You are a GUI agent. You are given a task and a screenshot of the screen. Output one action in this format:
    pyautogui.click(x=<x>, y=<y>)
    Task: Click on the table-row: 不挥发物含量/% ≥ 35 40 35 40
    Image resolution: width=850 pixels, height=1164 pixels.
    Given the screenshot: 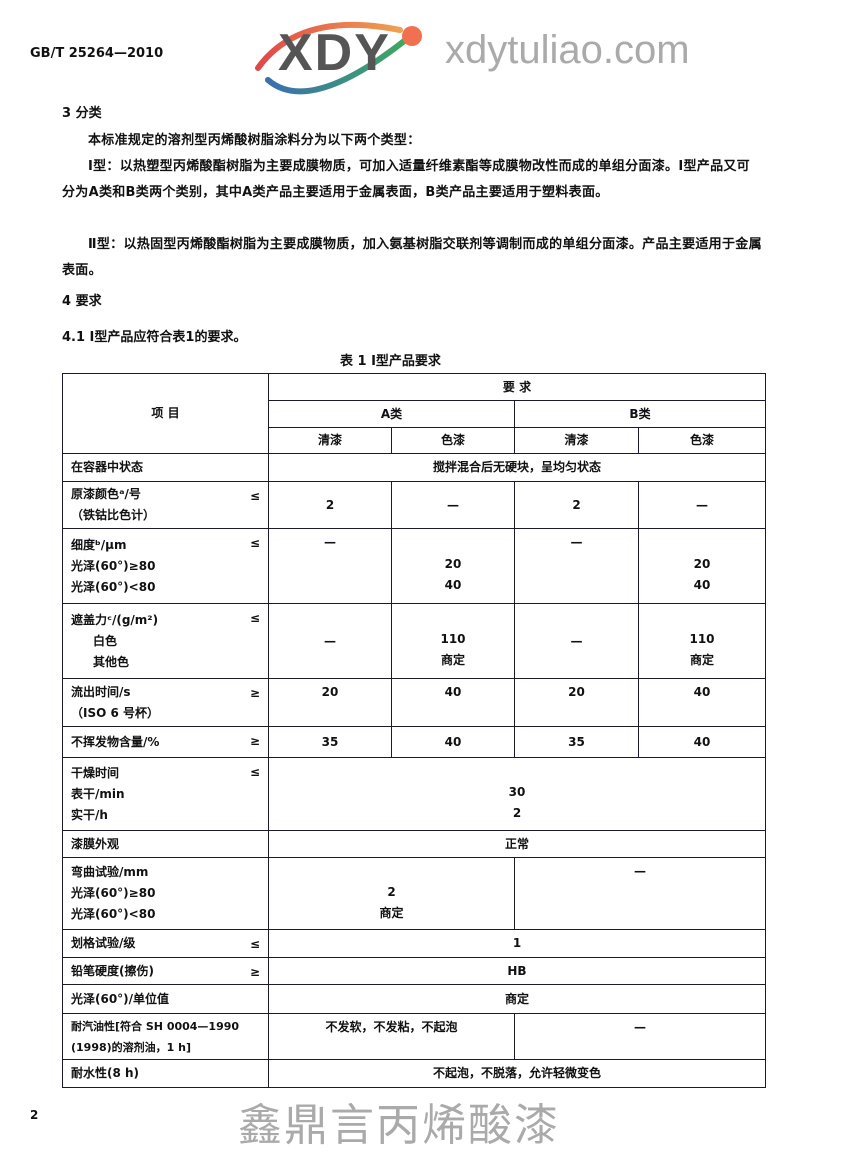 What is the action you would take?
    pyautogui.click(x=414, y=742)
    